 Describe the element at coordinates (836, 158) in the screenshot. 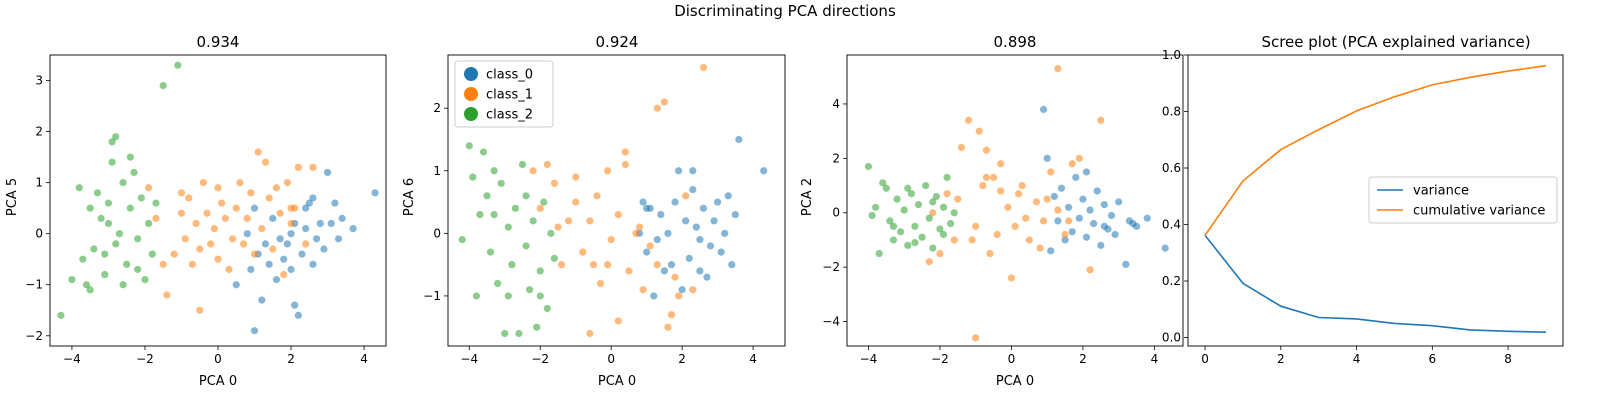

I see `y-tick-label: 2` at that location.